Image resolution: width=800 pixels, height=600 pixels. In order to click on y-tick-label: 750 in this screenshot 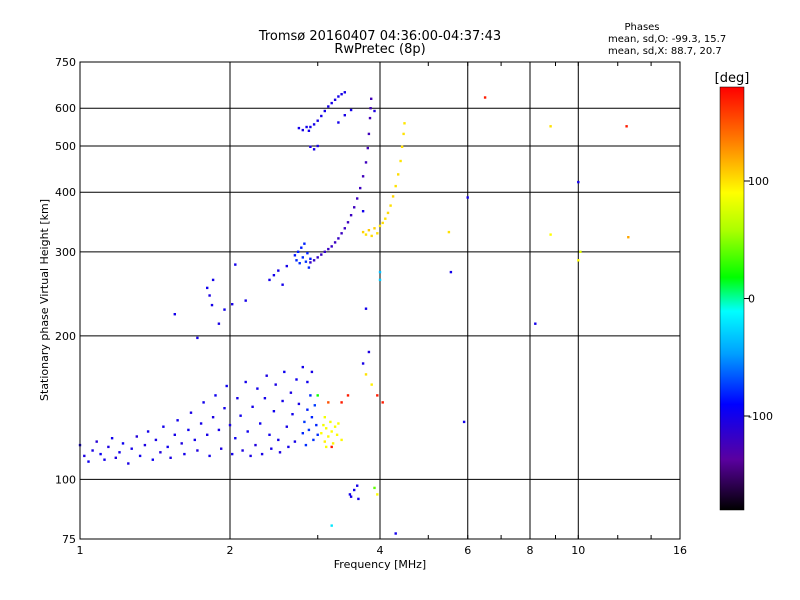, I will do `click(65, 62)`.